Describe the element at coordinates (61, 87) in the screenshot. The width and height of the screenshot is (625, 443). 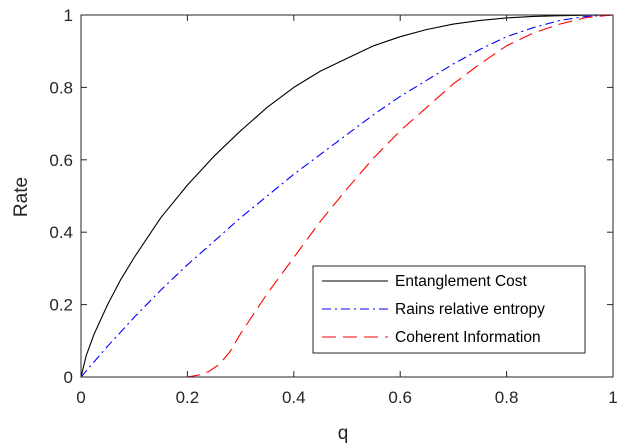
I see `y-tick-label: 0.8` at that location.